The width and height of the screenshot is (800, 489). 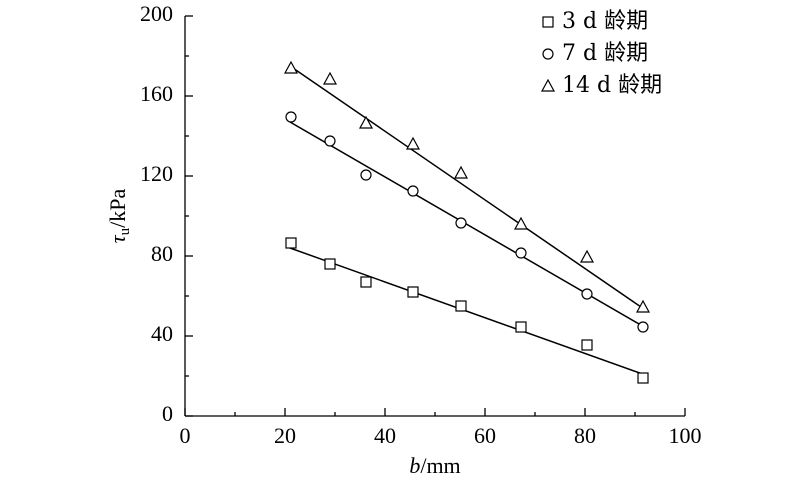 I want to click on y-tick-label: 0, so click(x=167, y=413).